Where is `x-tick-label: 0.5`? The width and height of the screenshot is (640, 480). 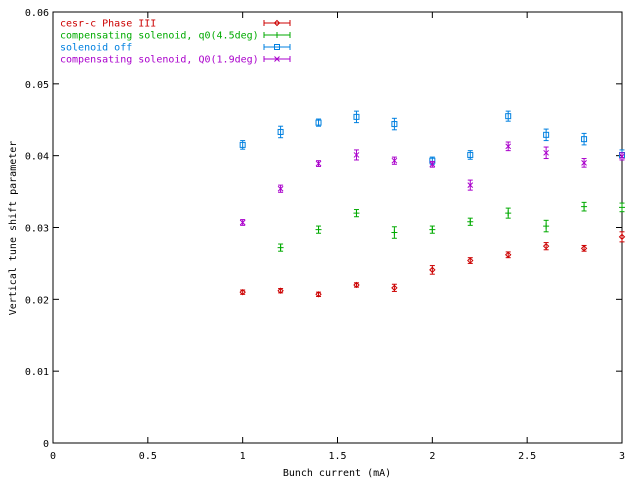
x-tick-label: 0.5 is located at coordinates (148, 456).